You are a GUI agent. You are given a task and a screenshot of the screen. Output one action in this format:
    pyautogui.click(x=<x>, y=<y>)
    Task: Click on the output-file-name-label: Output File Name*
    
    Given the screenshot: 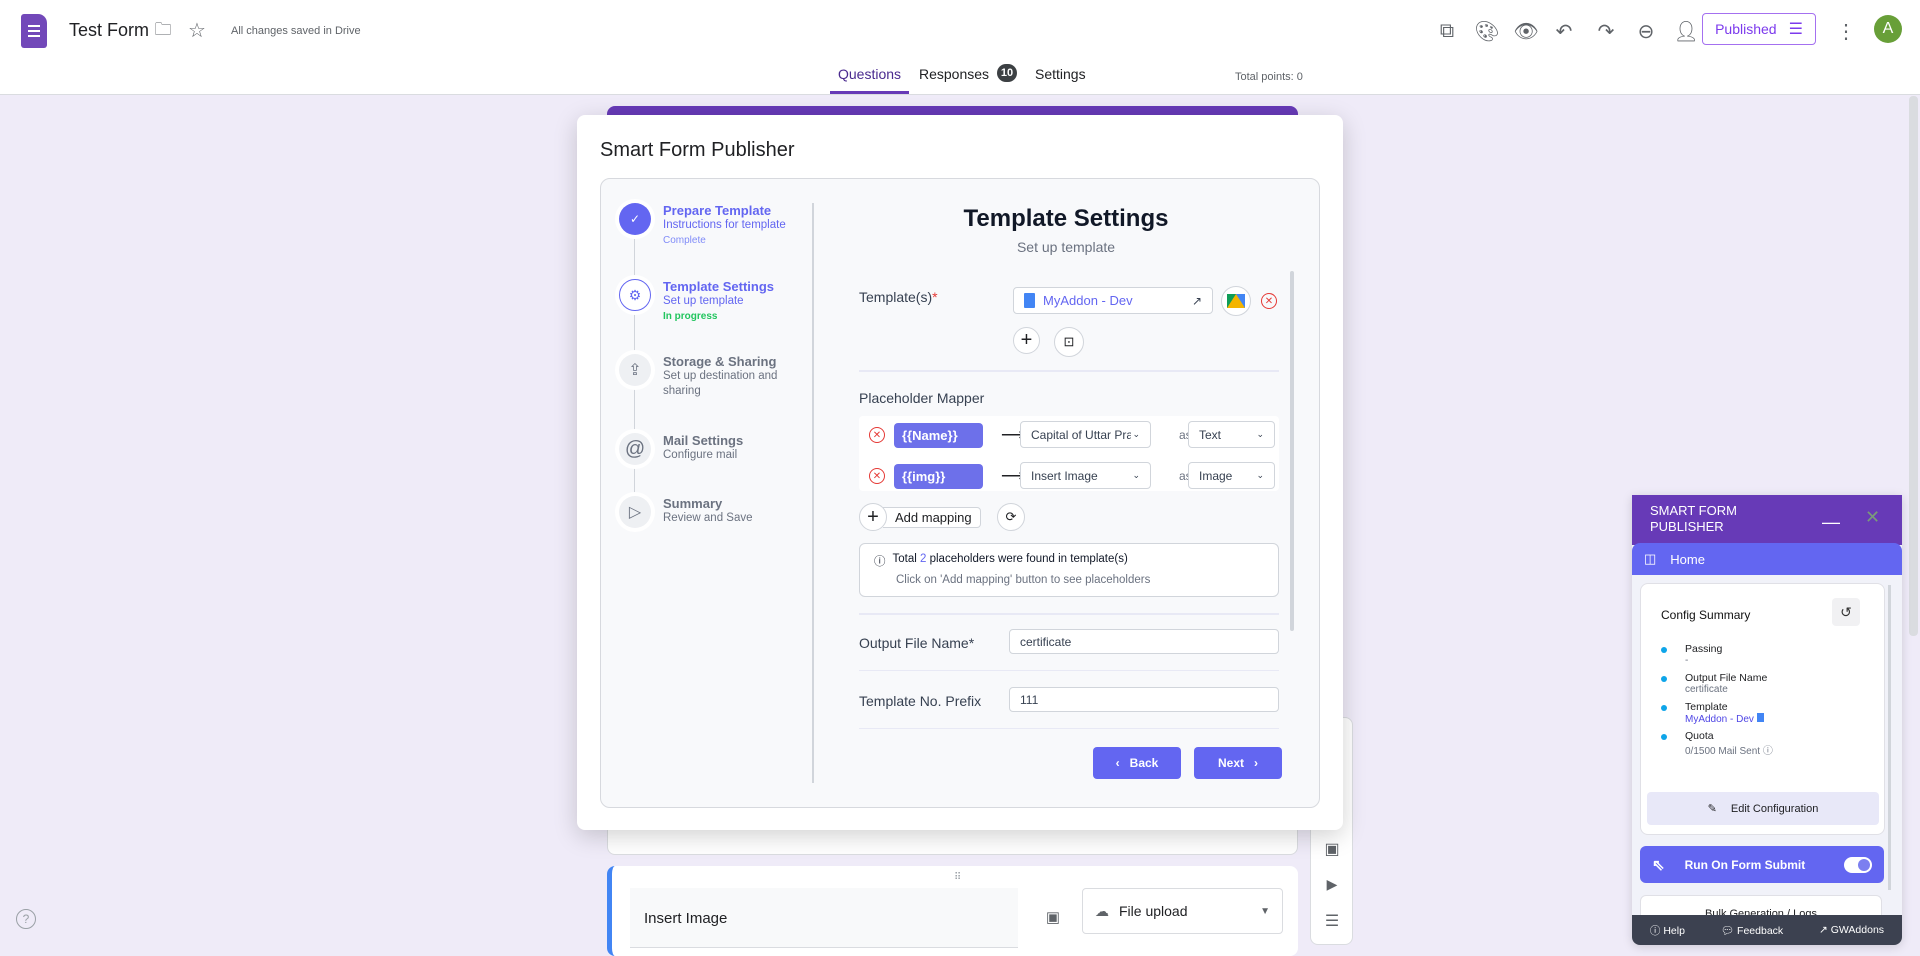 What is the action you would take?
    pyautogui.click(x=917, y=643)
    